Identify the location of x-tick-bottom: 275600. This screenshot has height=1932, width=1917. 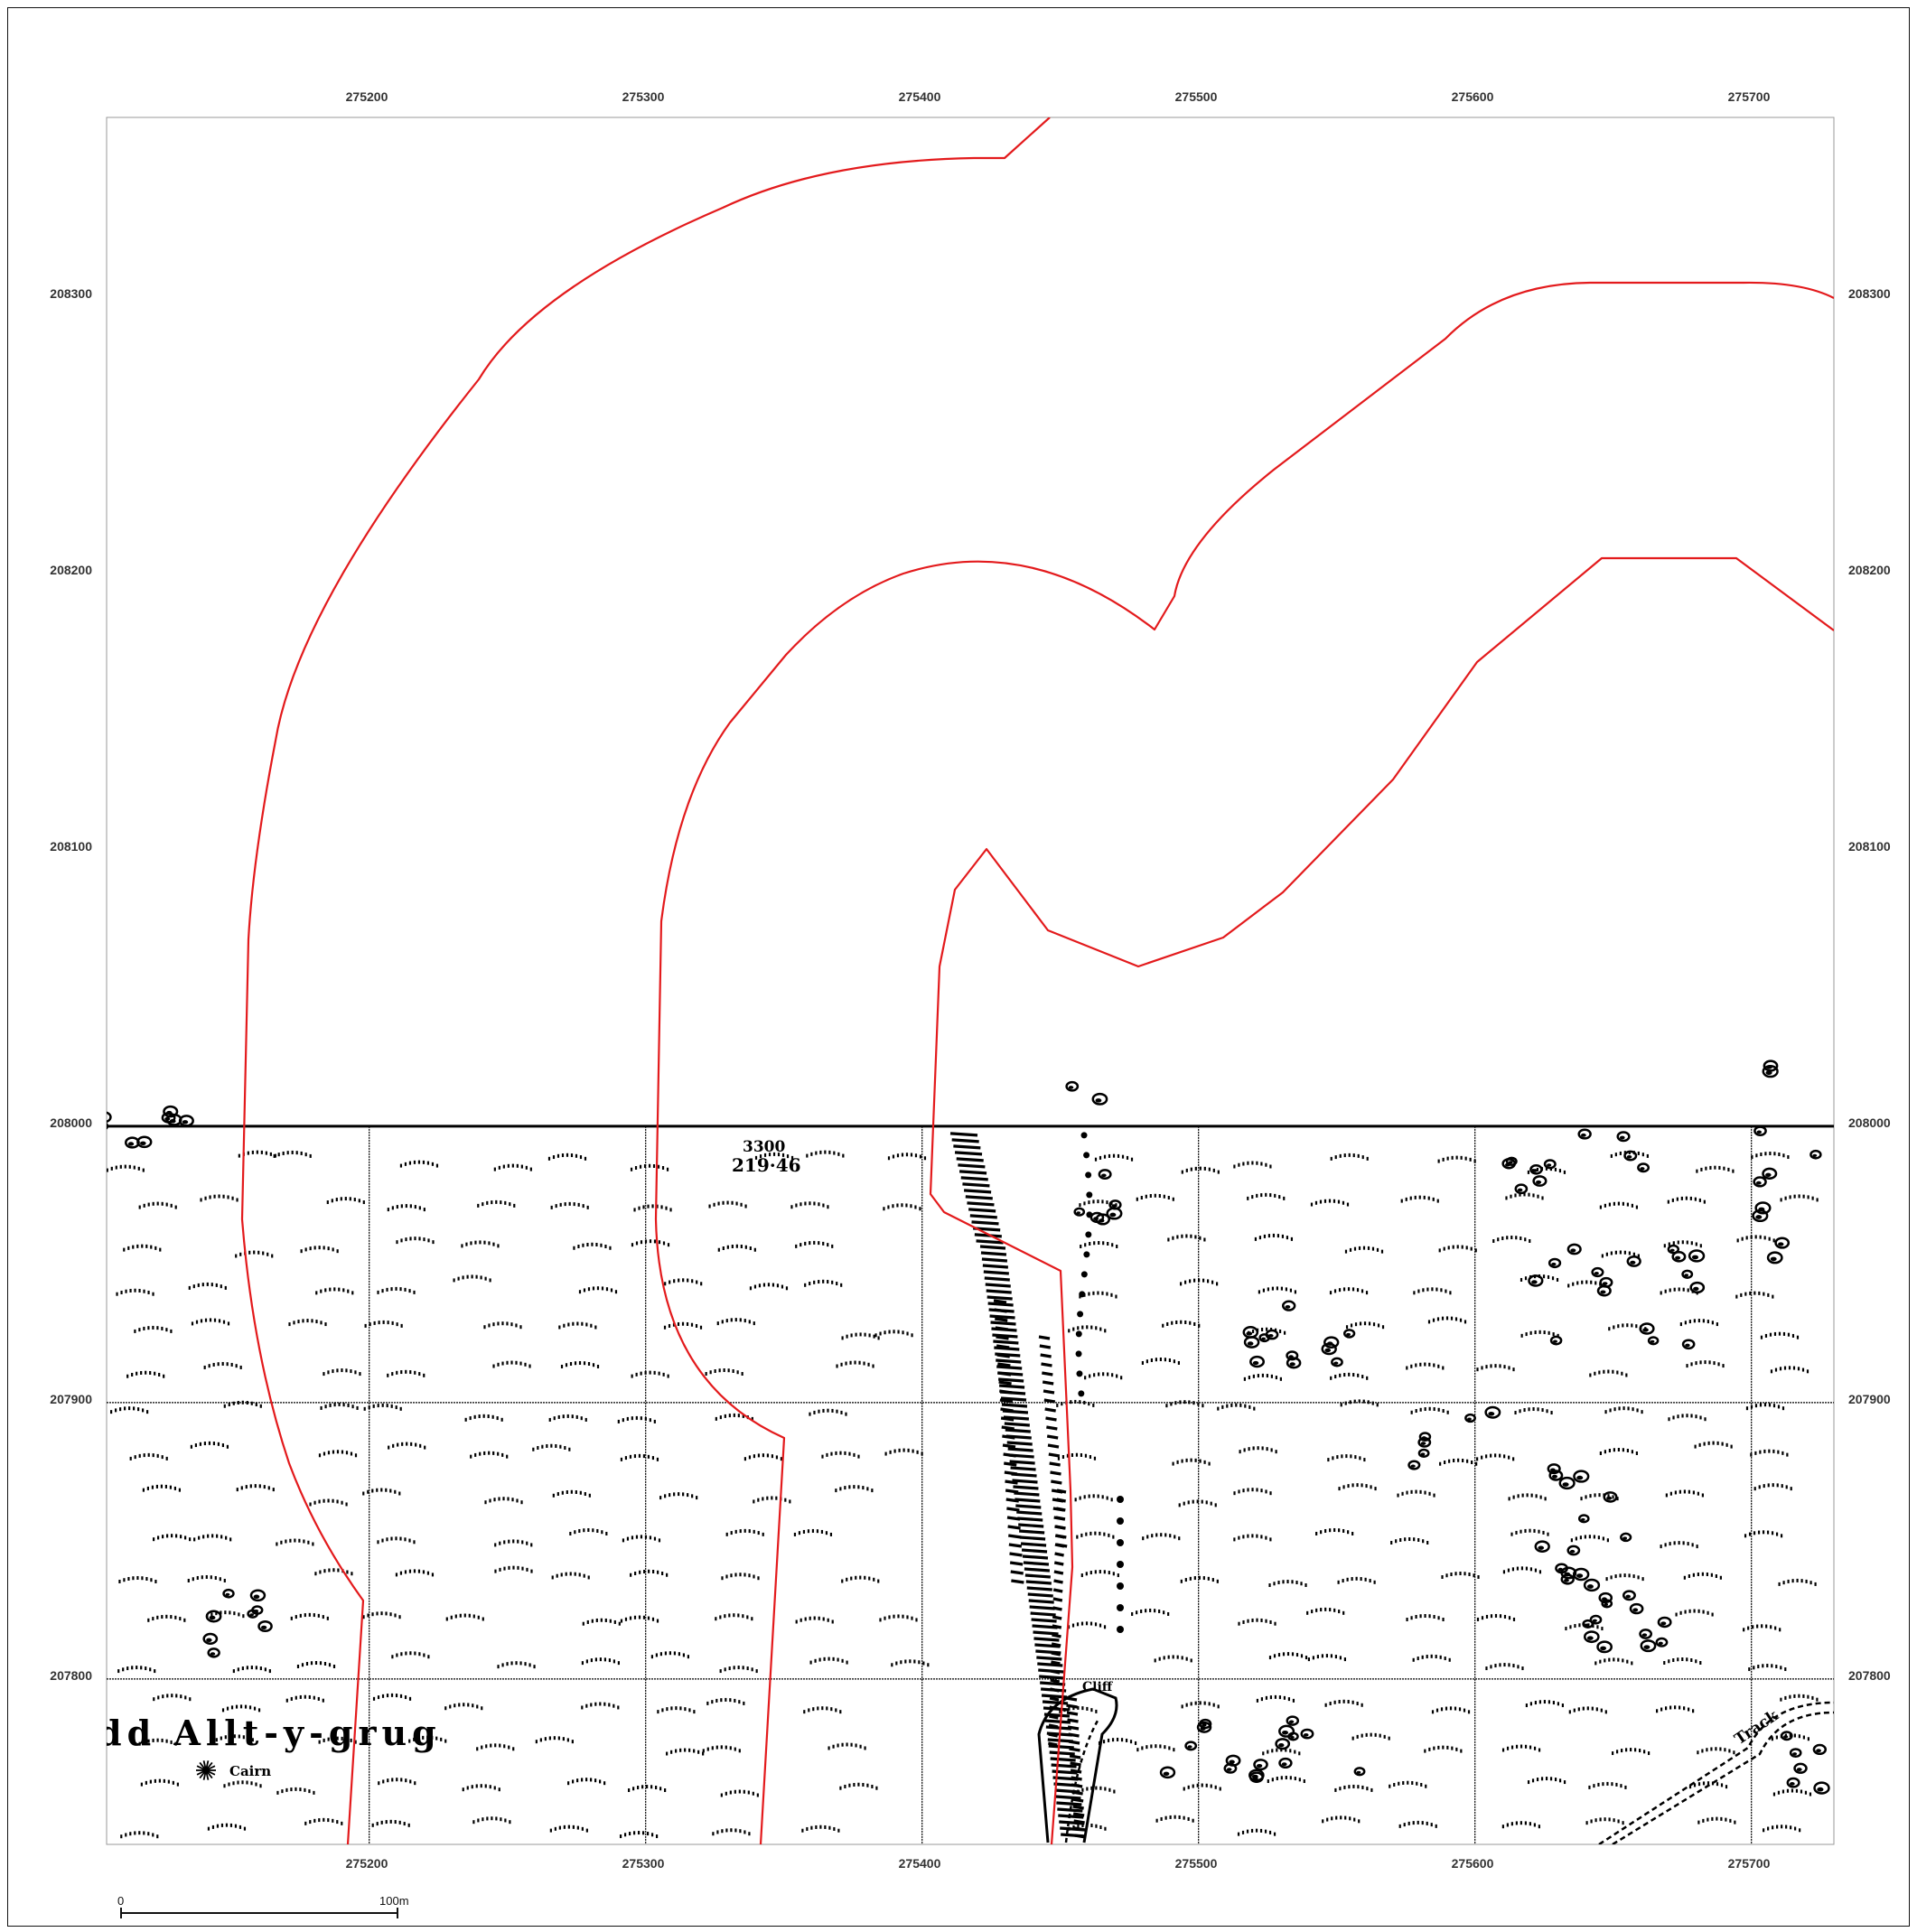
(1473, 1863).